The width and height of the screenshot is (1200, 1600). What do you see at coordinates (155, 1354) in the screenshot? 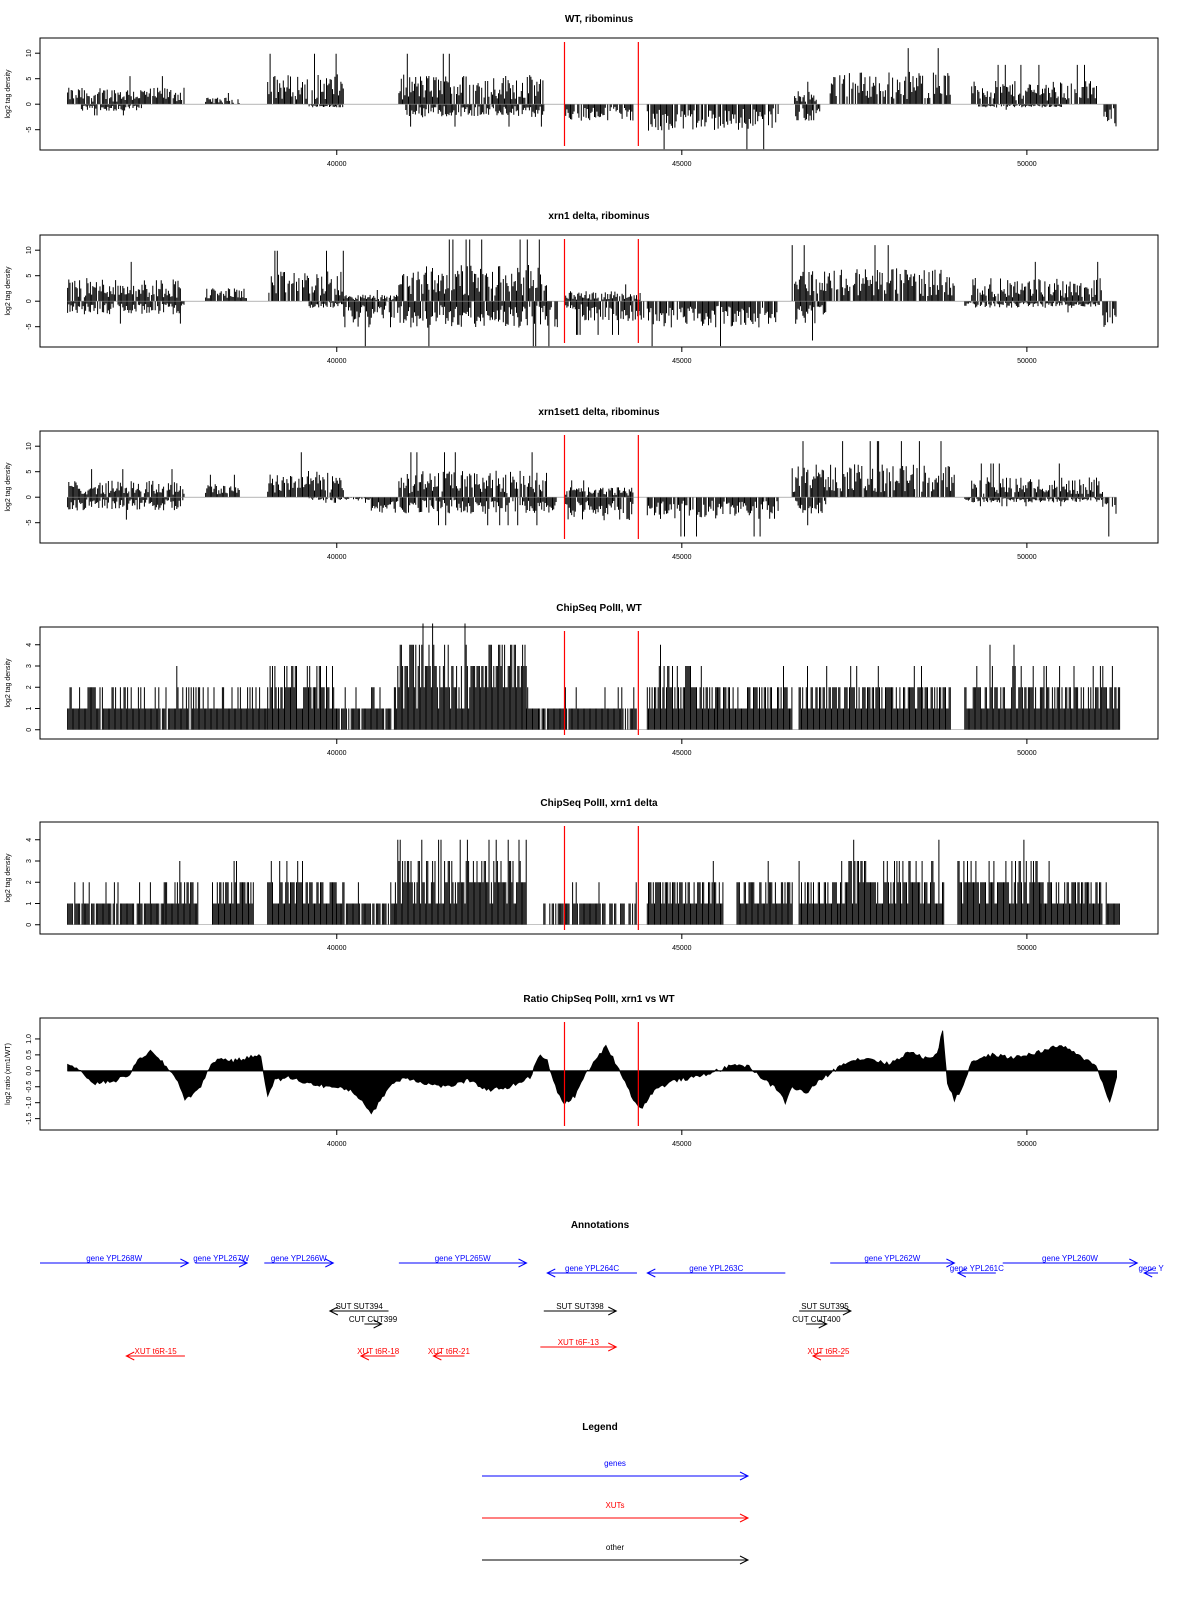
I see `xut-arrow: XUT t6R-15` at bounding box center [155, 1354].